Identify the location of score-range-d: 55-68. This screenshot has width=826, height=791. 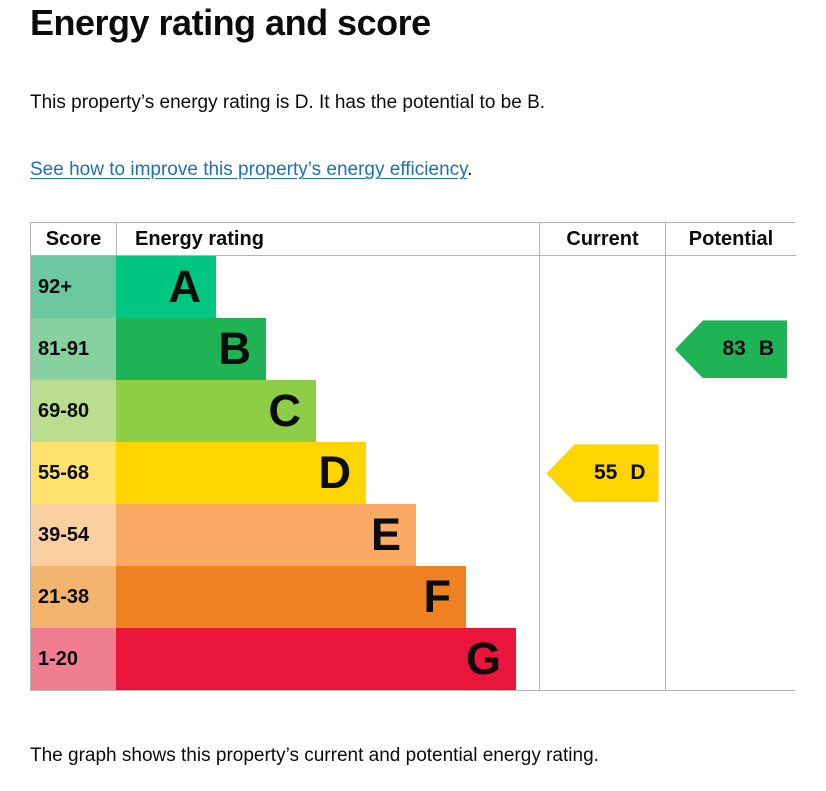
(73, 473).